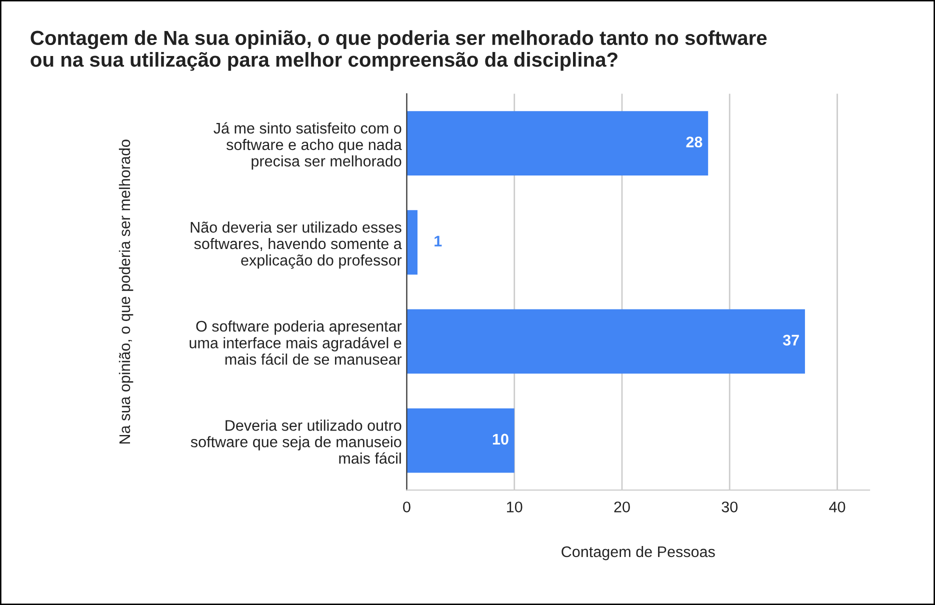  I want to click on x-tick-label: 10, so click(514, 507).